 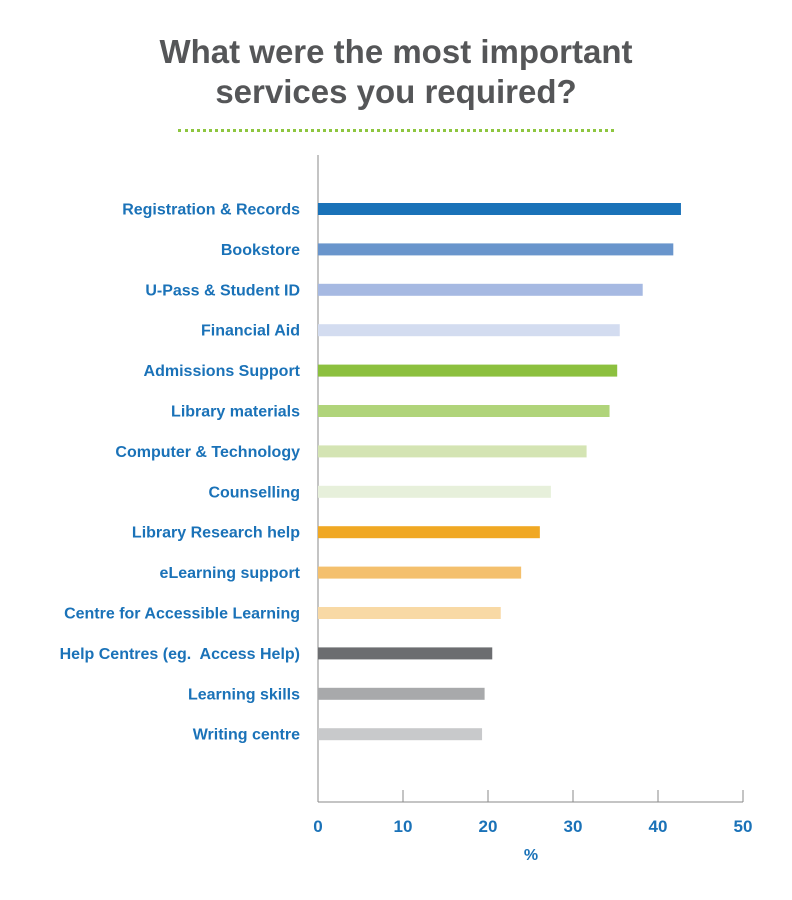 I want to click on category-label: Learning skills, so click(x=244, y=694).